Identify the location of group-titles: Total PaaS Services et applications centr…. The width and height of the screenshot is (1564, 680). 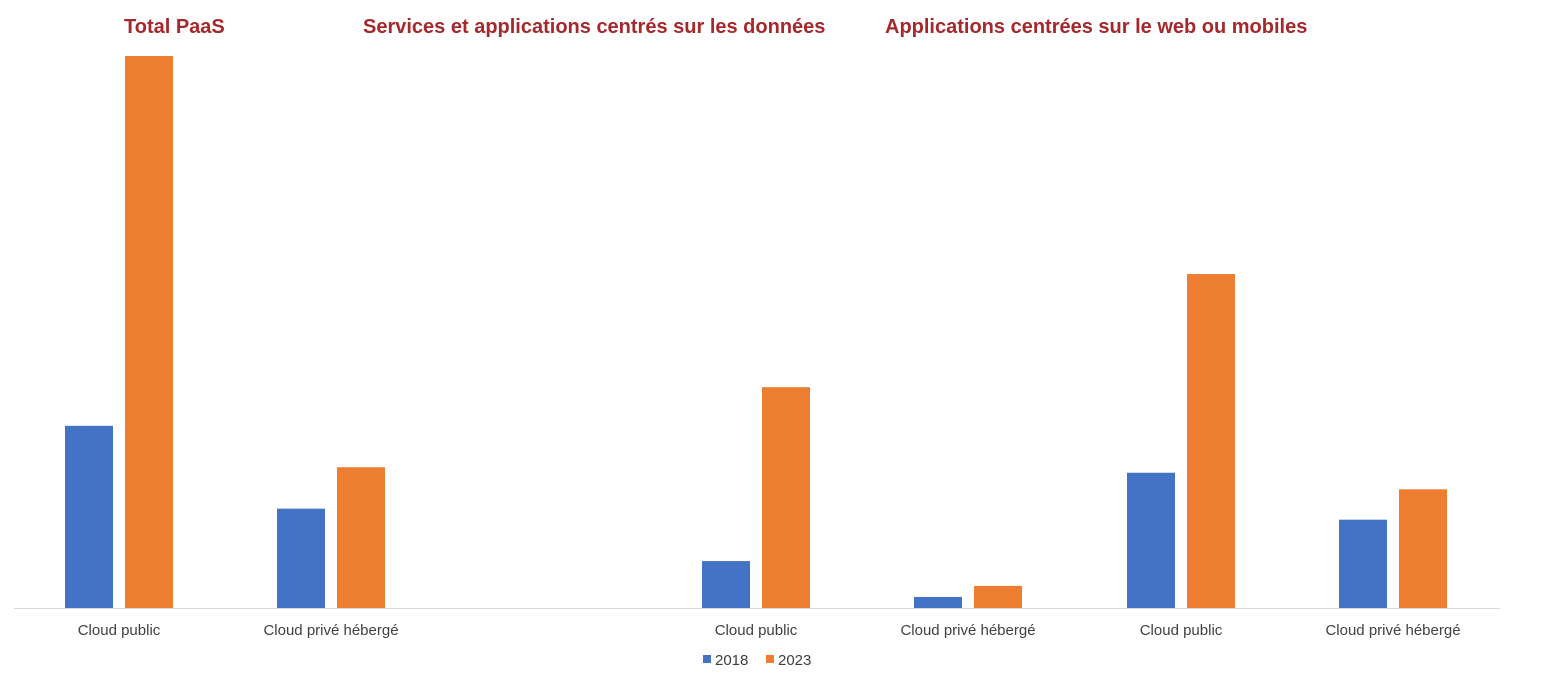
(715, 27).